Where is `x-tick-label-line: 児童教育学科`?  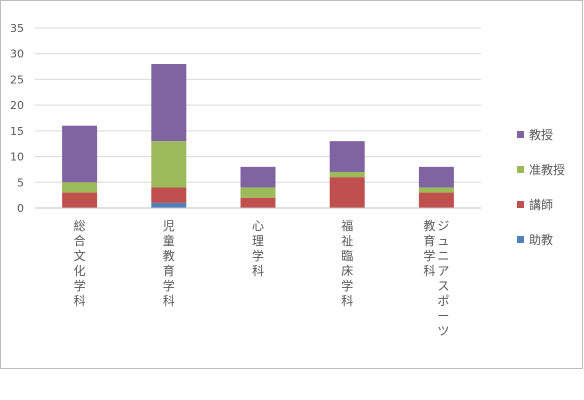 x-tick-label-line: 児童教育学科 is located at coordinates (169, 263).